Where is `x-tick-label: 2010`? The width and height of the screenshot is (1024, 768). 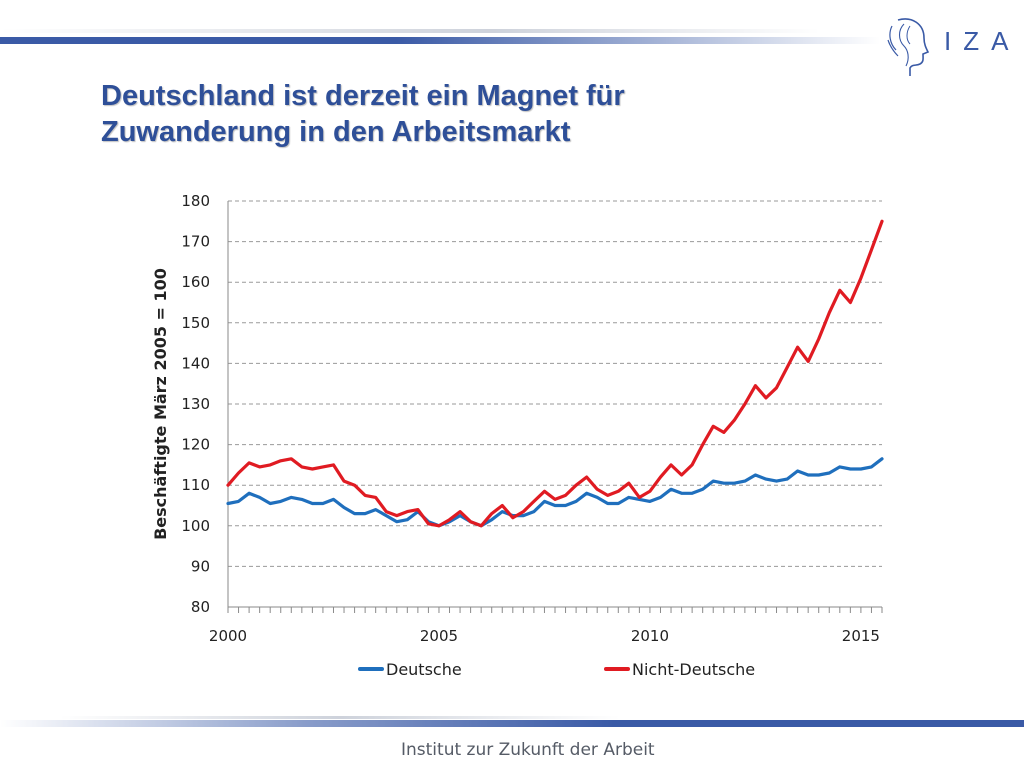
x-tick-label: 2010 is located at coordinates (650, 636).